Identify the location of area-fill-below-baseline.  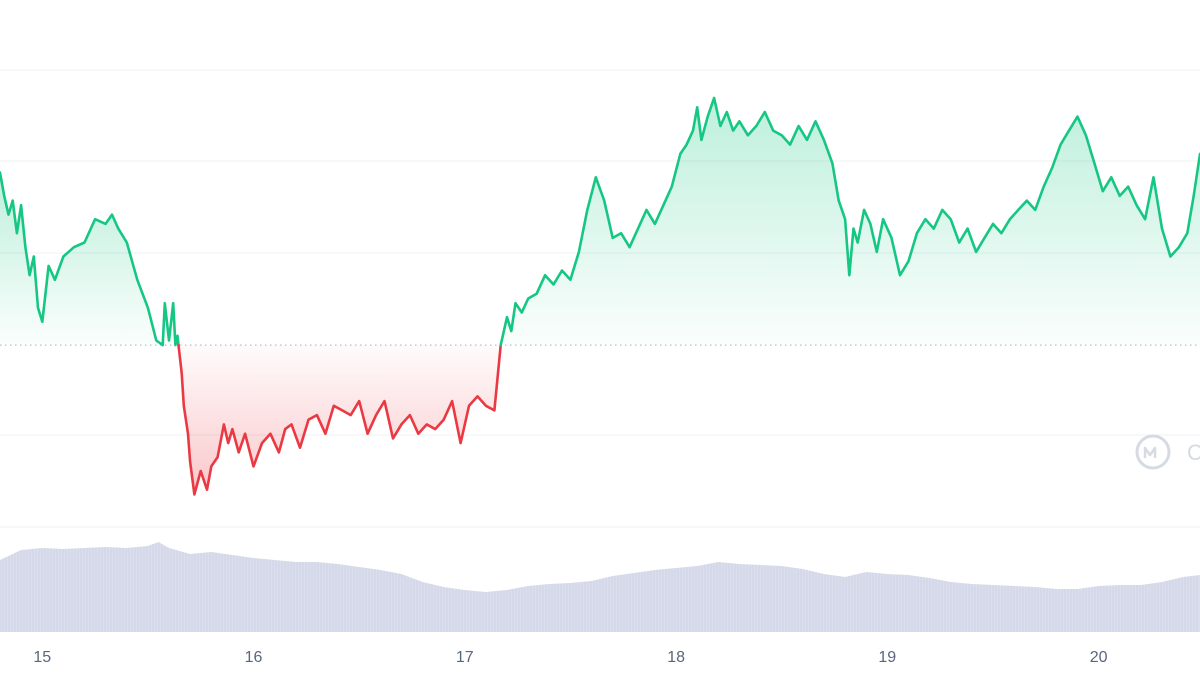
(339, 420).